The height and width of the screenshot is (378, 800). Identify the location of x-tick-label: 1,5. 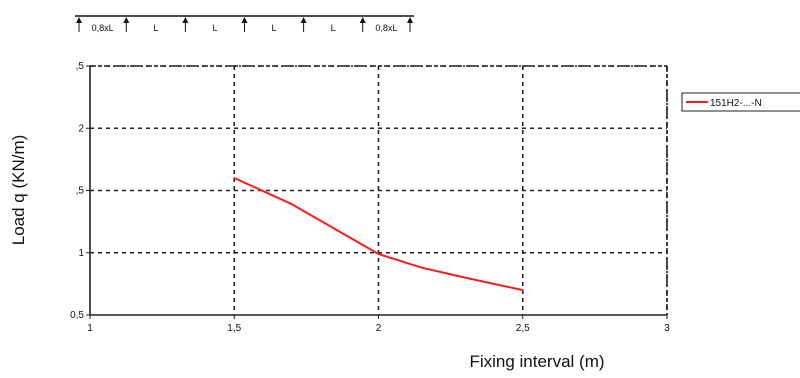
(234, 328).